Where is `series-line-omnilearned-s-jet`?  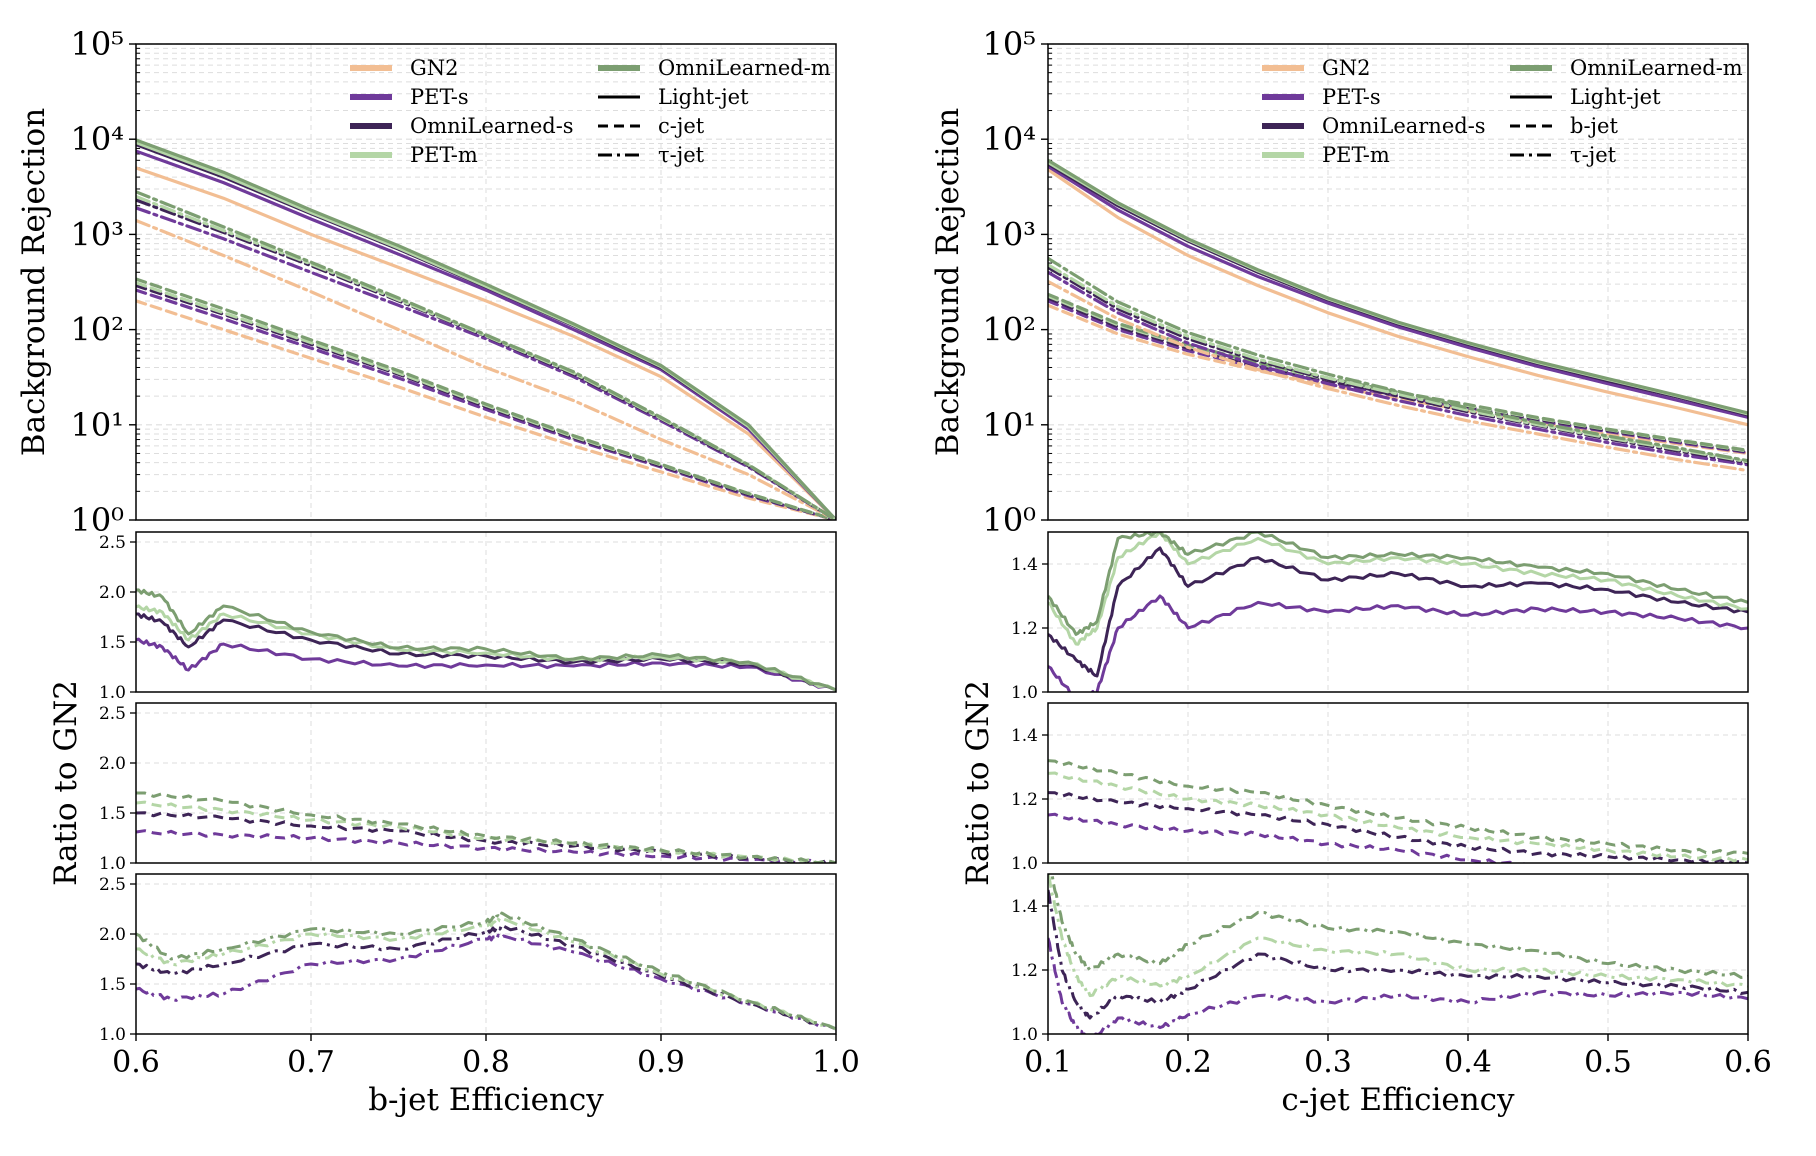
series-line-omnilearned-s-jet is located at coordinates (486, 359).